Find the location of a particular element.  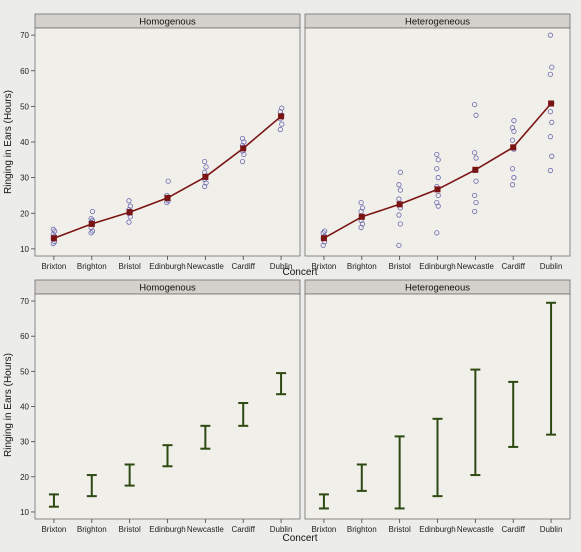

bottom-x-axis-label: Concert is located at coordinates (299, 538).